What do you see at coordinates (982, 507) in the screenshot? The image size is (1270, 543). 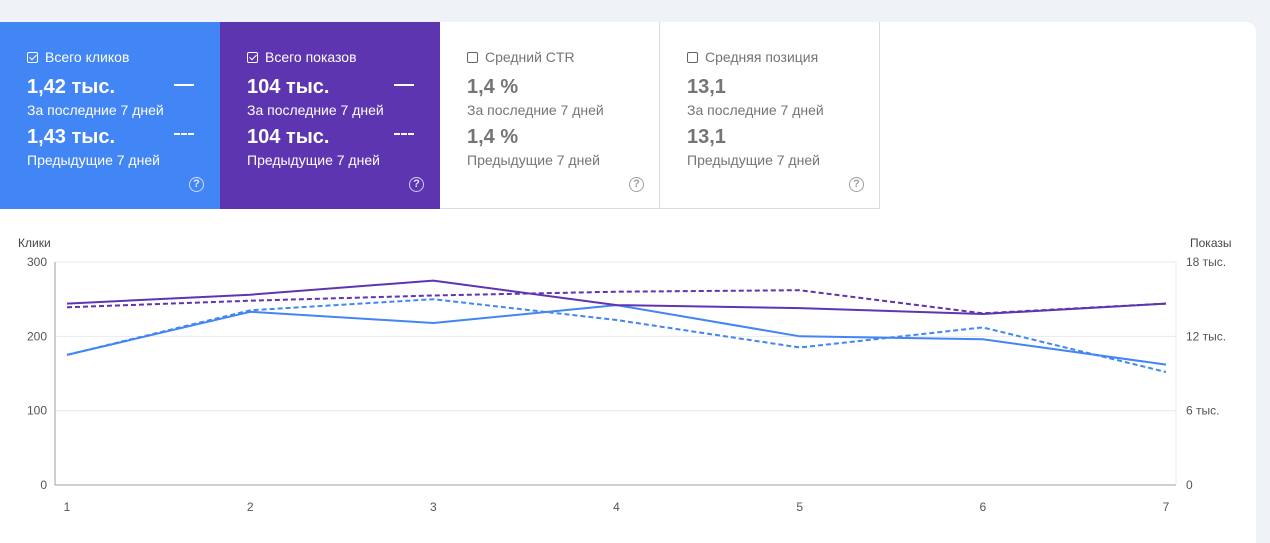 I see `x-tick-label: 6` at bounding box center [982, 507].